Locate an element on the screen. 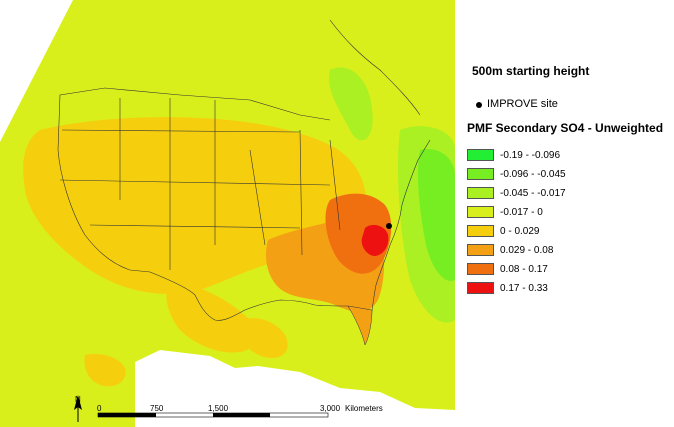  improve-site-legend-icon is located at coordinates (479, 105).